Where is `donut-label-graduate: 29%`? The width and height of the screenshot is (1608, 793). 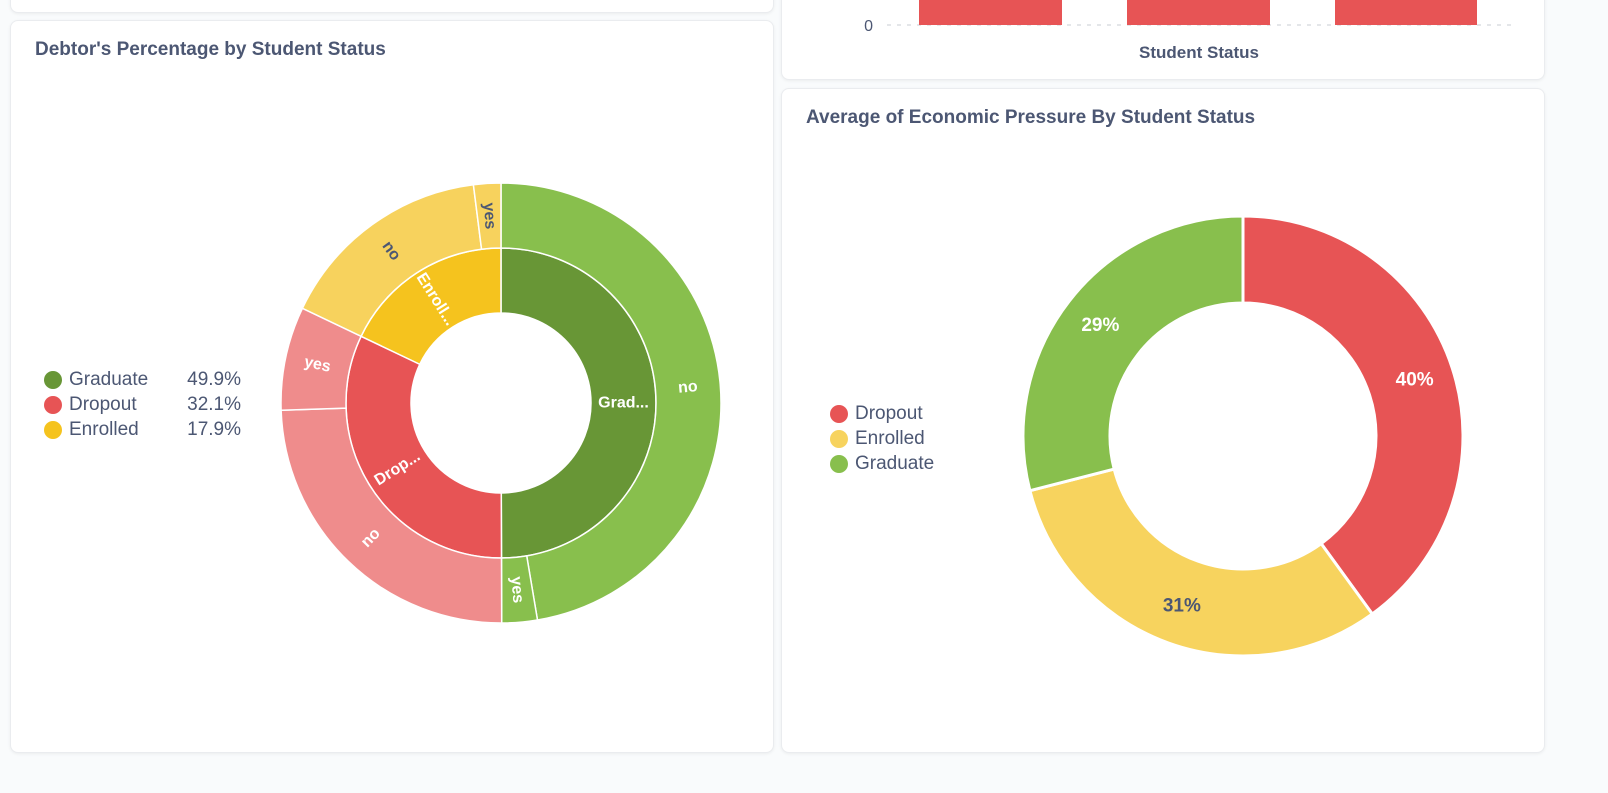 donut-label-graduate: 29% is located at coordinates (1100, 325).